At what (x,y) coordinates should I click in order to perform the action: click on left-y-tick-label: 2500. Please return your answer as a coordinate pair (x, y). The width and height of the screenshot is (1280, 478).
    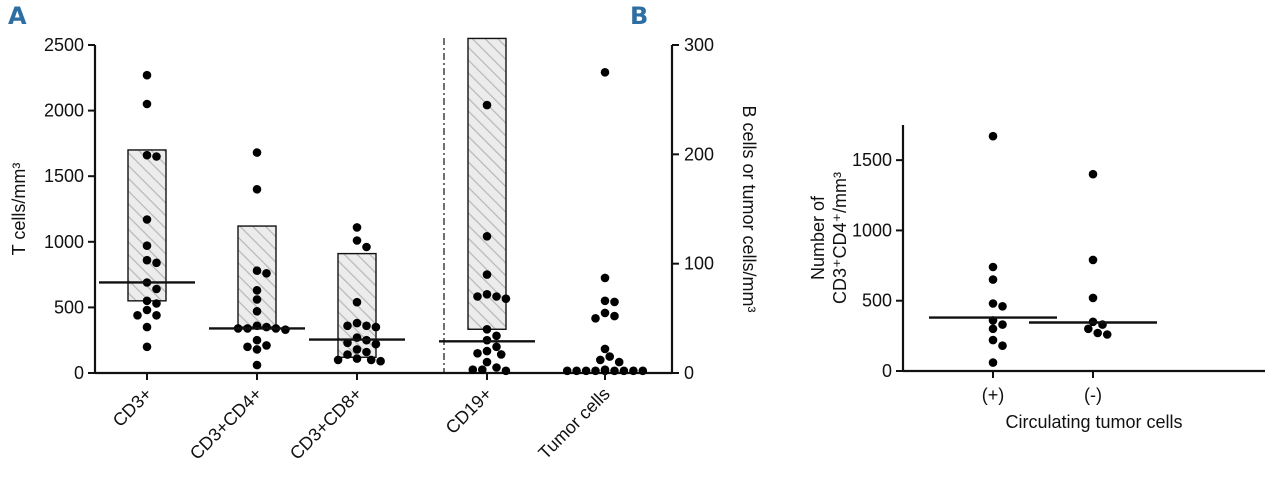
    Looking at the image, I should click on (64, 45).